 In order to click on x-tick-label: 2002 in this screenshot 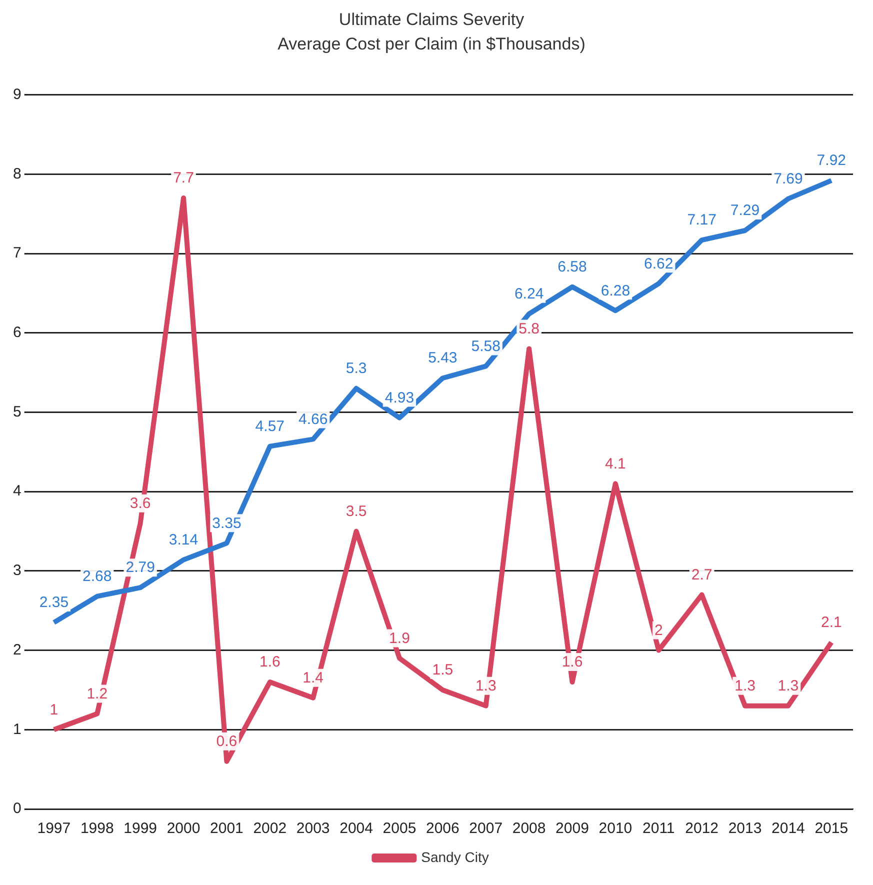, I will do `click(270, 829)`.